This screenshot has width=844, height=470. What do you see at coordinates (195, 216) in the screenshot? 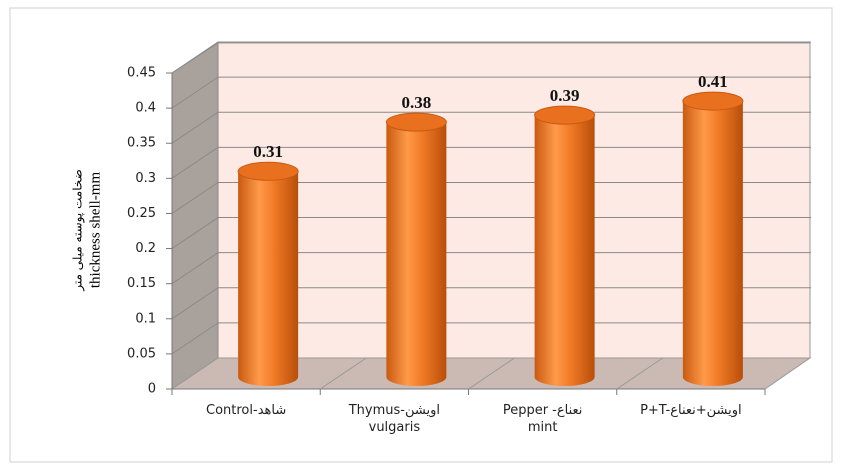
I see `side-wall` at bounding box center [195, 216].